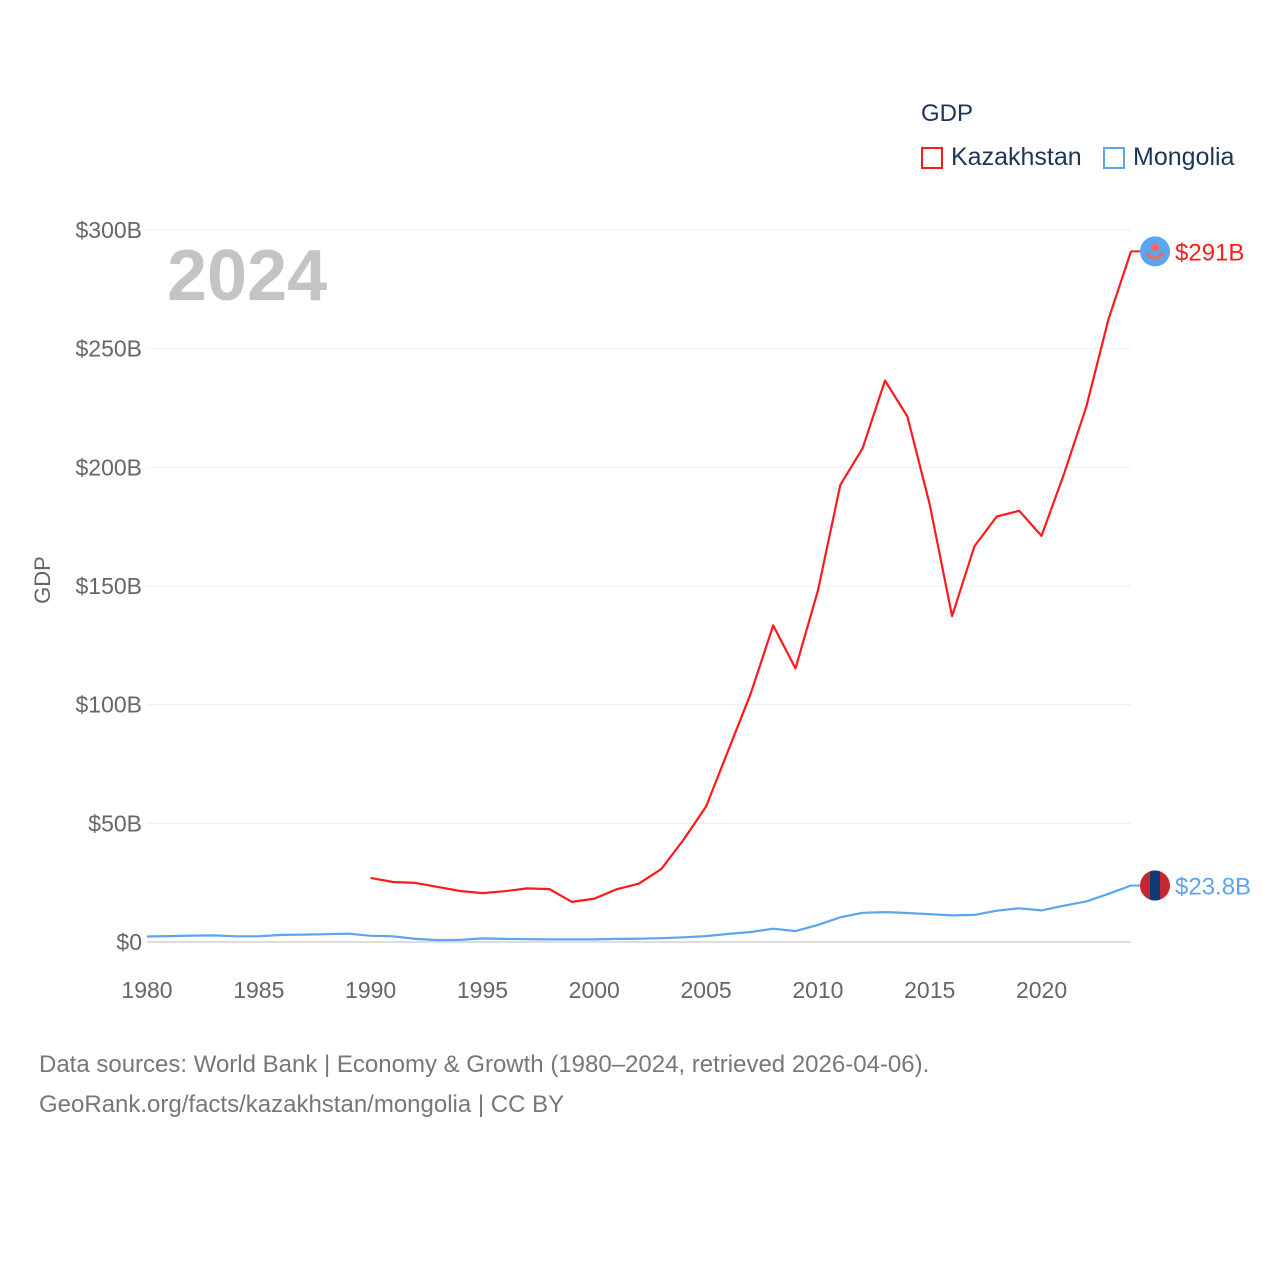  I want to click on legend-label-kazakhstan: Kazakhstan, so click(1016, 157).